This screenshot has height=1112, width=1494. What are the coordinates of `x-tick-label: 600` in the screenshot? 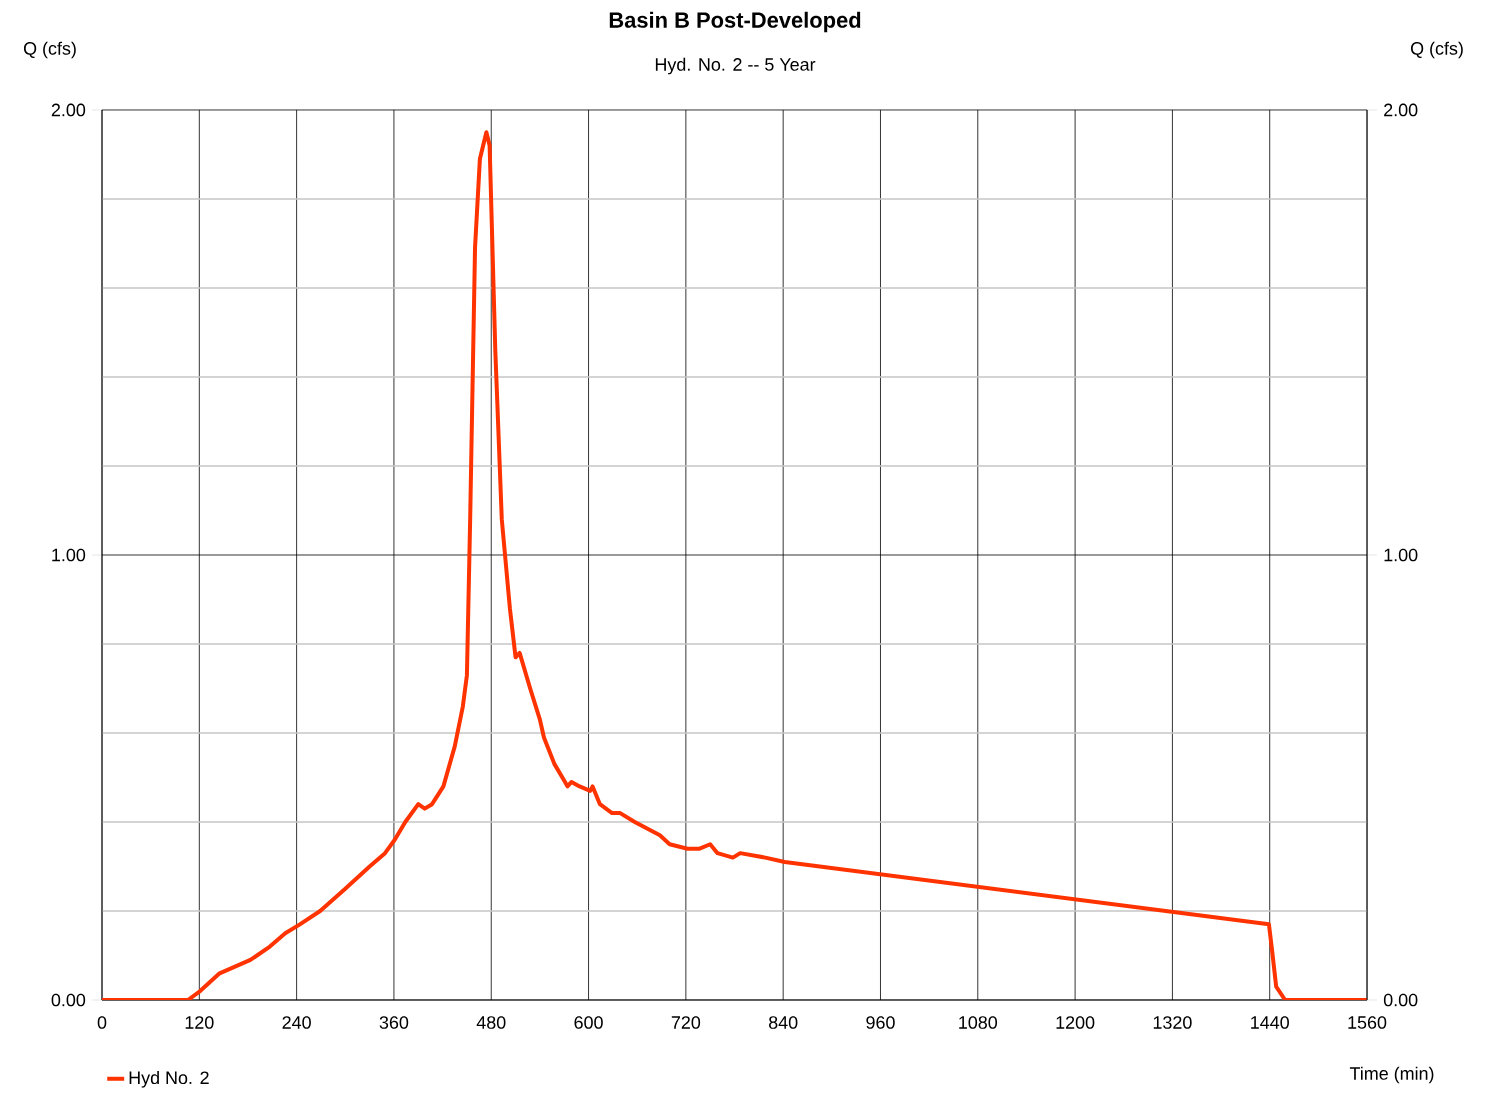 It's located at (588, 1022).